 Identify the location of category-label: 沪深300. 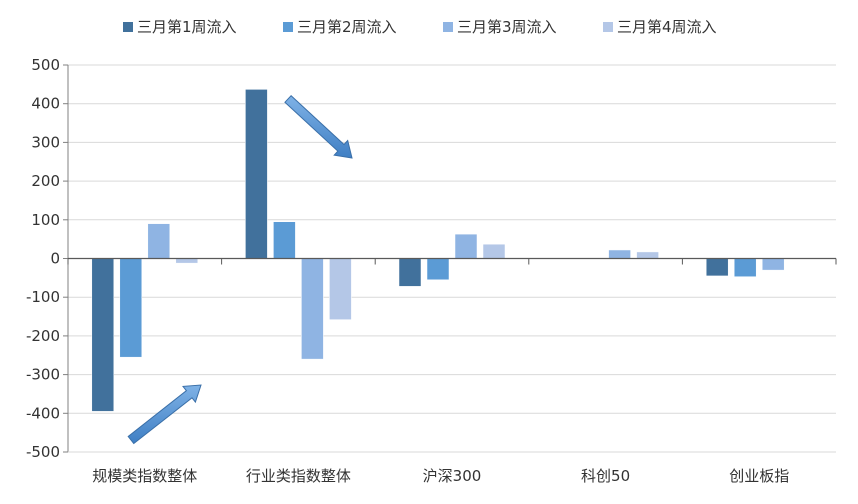
(452, 476).